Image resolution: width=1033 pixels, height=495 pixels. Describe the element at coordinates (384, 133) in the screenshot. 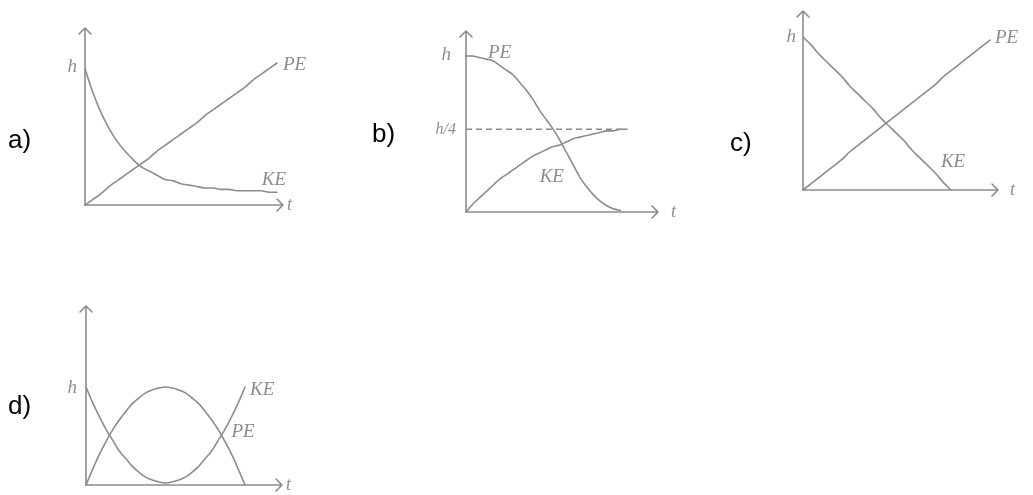

I see `text: b)` at that location.